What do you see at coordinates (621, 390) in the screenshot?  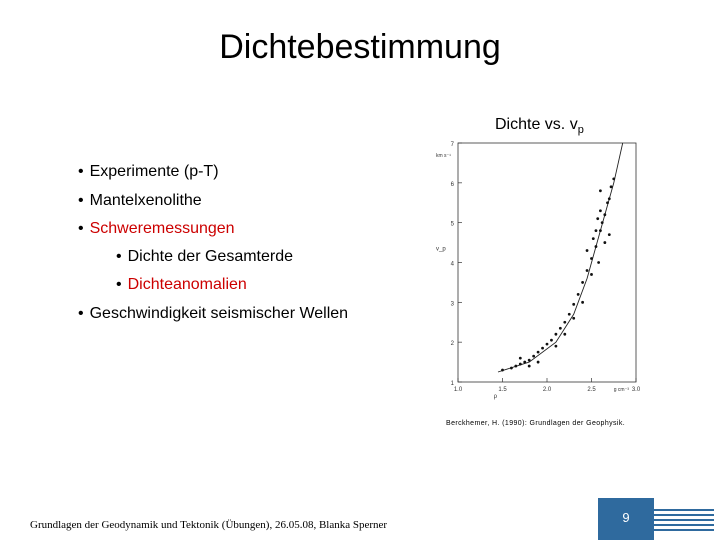 I see `x-unit-label: g cm⁻³` at bounding box center [621, 390].